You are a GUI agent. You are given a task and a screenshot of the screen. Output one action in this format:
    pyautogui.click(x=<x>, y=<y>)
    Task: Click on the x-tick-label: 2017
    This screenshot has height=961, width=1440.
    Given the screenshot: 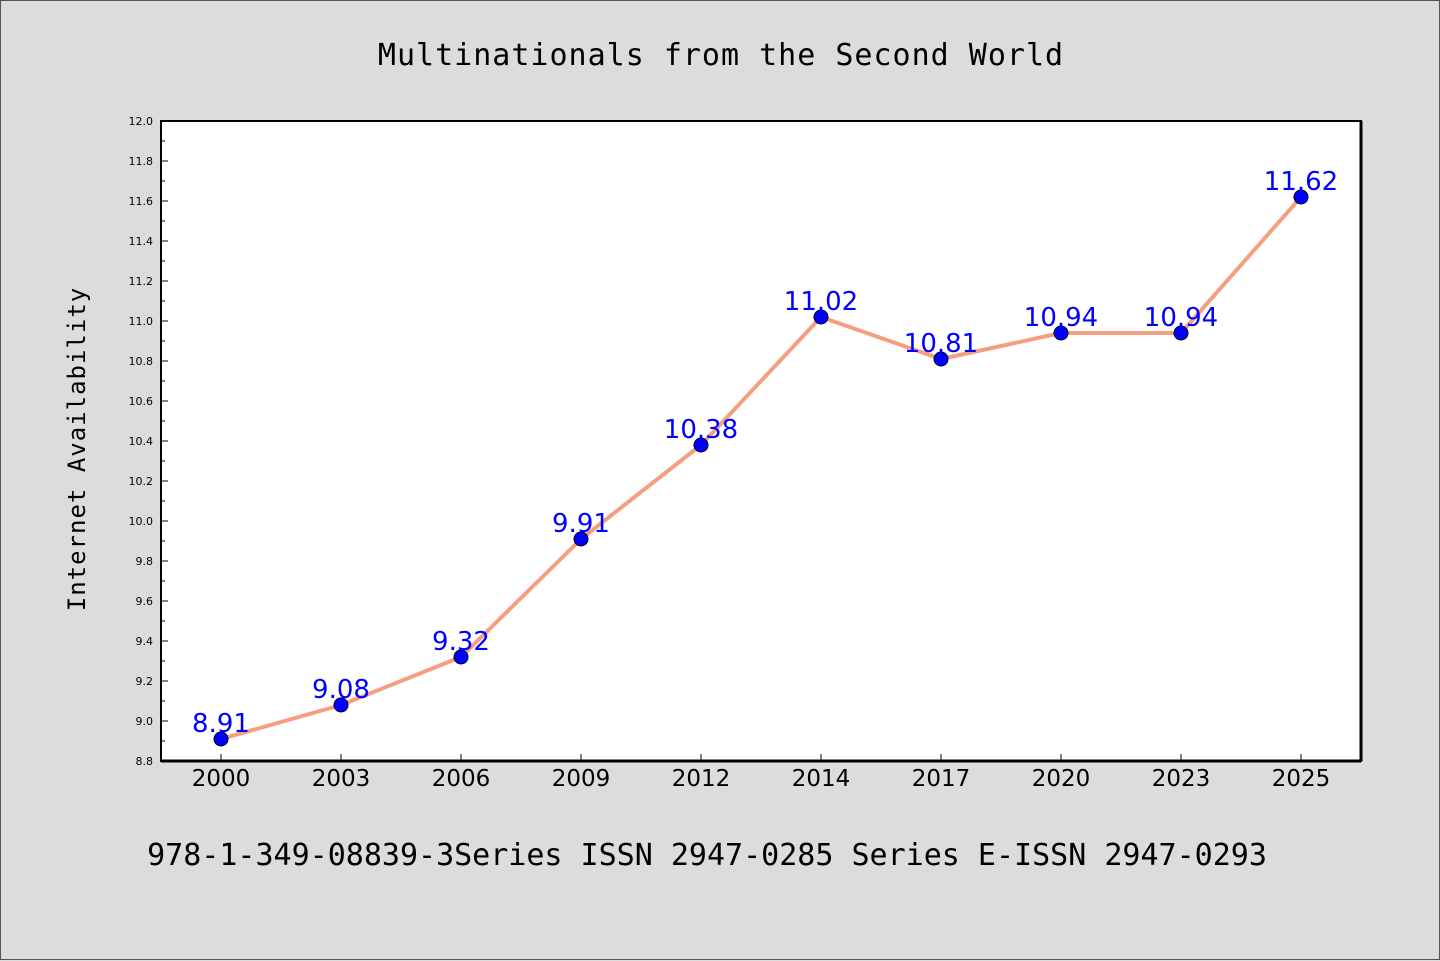 What is the action you would take?
    pyautogui.click(x=941, y=779)
    